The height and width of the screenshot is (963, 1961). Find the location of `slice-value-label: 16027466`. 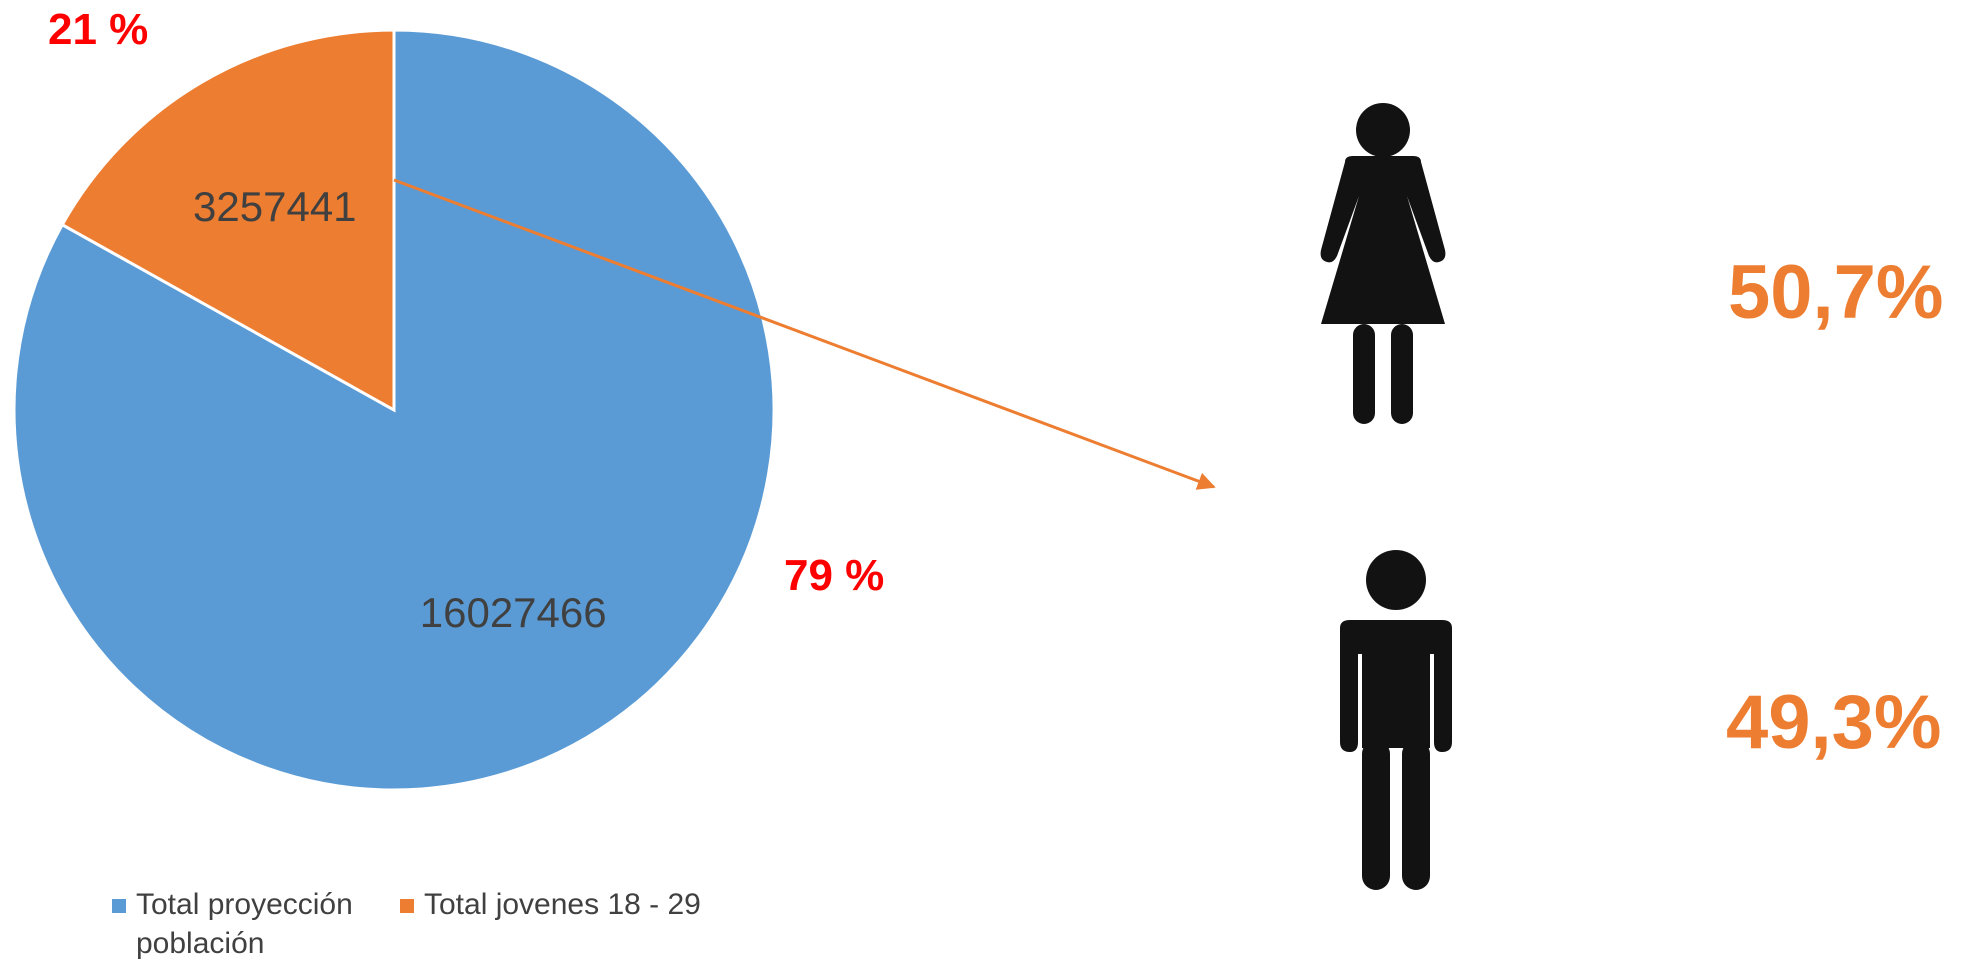

slice-value-label: 16027466 is located at coordinates (513, 612).